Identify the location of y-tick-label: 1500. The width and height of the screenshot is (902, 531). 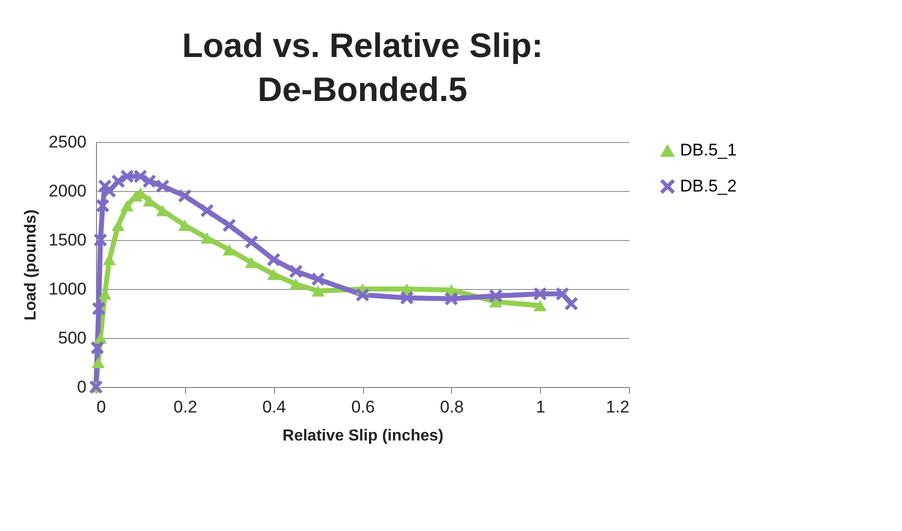
(67, 240).